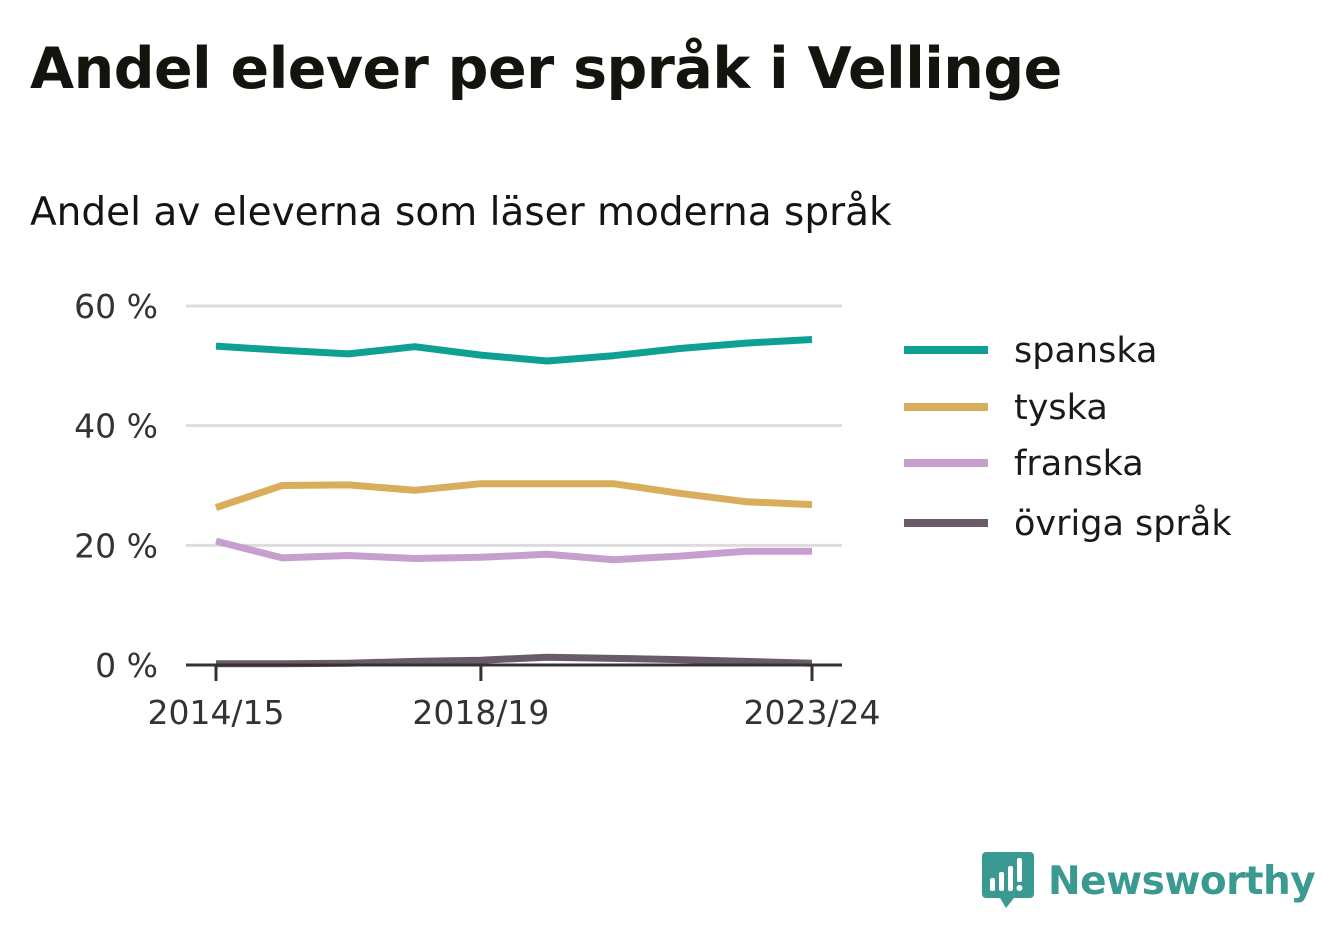 This screenshot has width=1322, height=939. I want to click on y-tick-label: 20 %, so click(116, 545).